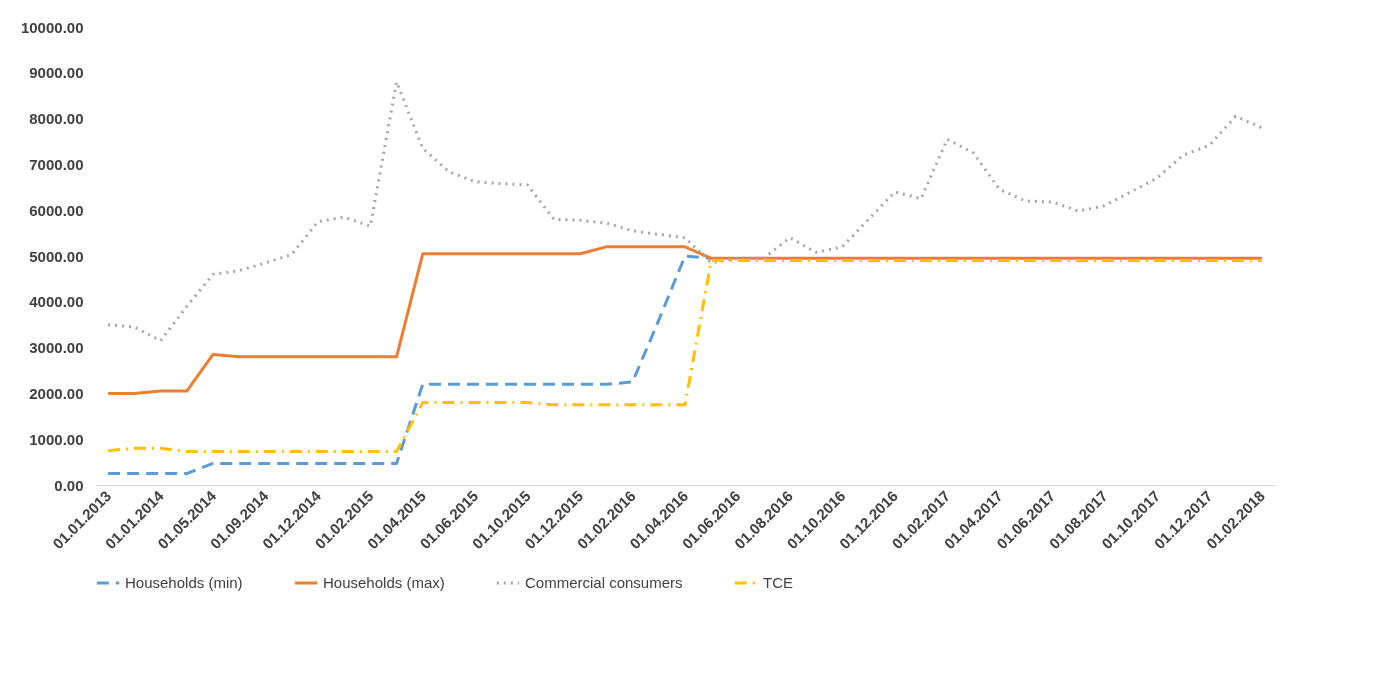 This screenshot has height=691, width=1375. What do you see at coordinates (56, 210) in the screenshot?
I see `y-tick-label: 6000.00` at bounding box center [56, 210].